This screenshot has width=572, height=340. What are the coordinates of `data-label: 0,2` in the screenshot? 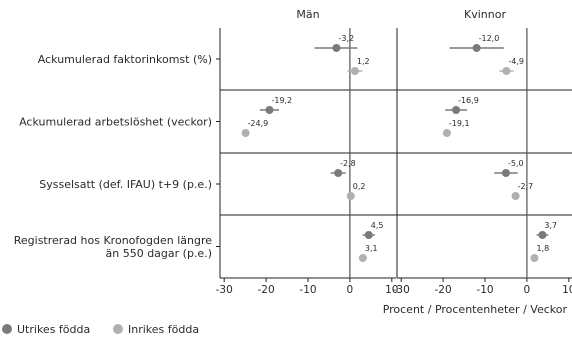 It's located at (359, 186).